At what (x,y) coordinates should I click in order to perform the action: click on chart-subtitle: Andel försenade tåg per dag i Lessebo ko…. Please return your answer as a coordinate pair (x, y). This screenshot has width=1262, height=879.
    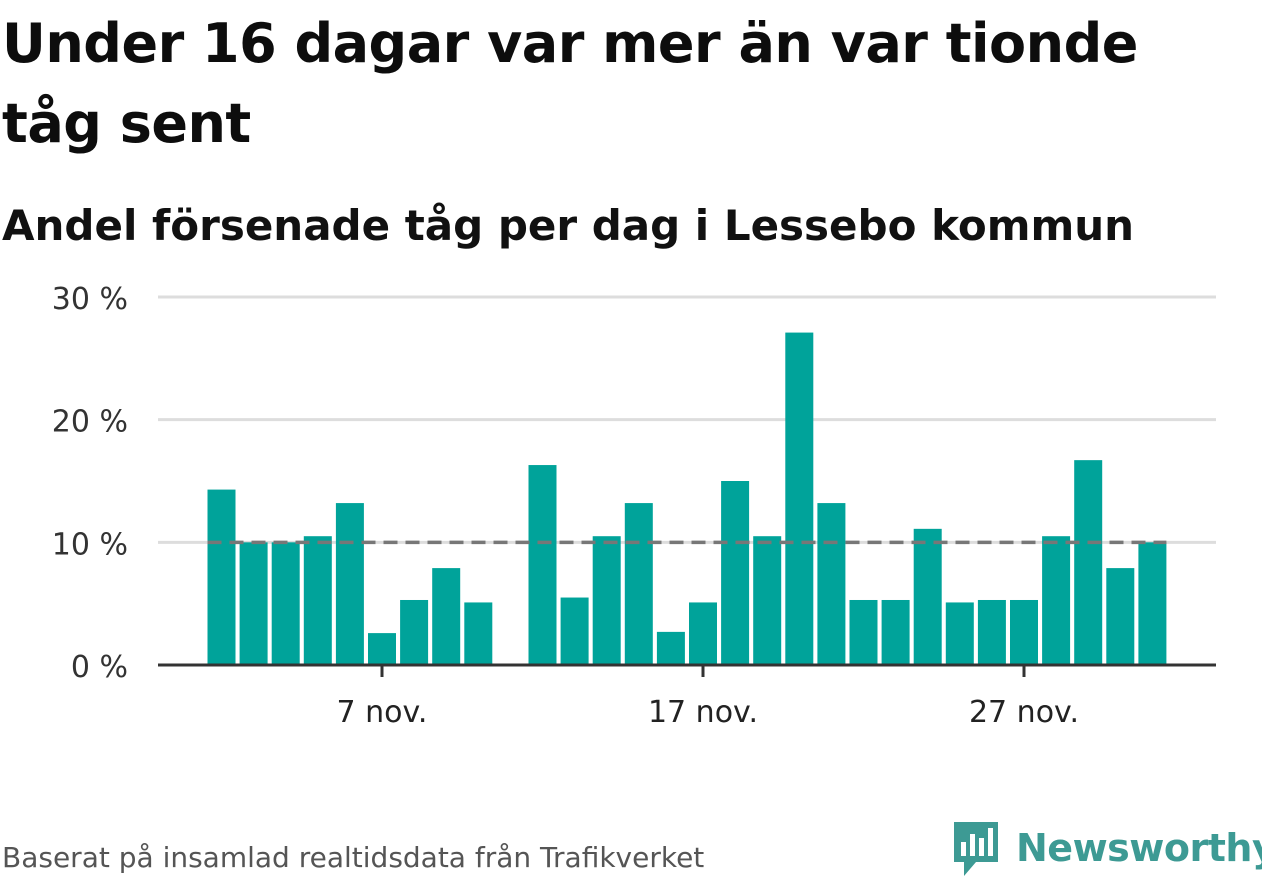
    Looking at the image, I should click on (568, 225).